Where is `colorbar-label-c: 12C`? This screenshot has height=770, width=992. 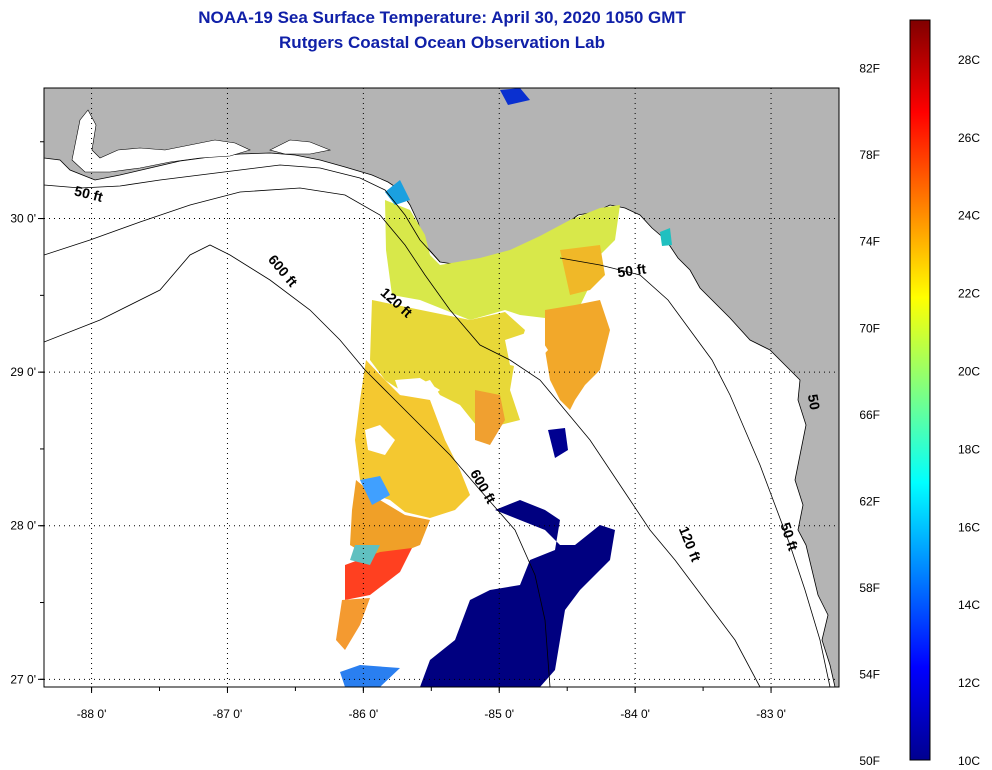 colorbar-label-c: 12C is located at coordinates (969, 683).